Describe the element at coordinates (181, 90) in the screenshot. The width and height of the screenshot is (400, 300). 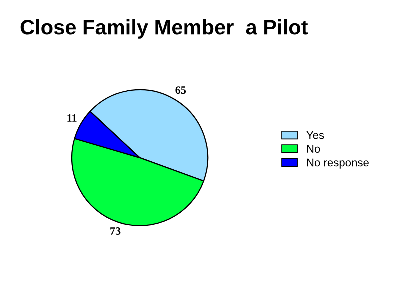
I see `data-label: 65` at that location.